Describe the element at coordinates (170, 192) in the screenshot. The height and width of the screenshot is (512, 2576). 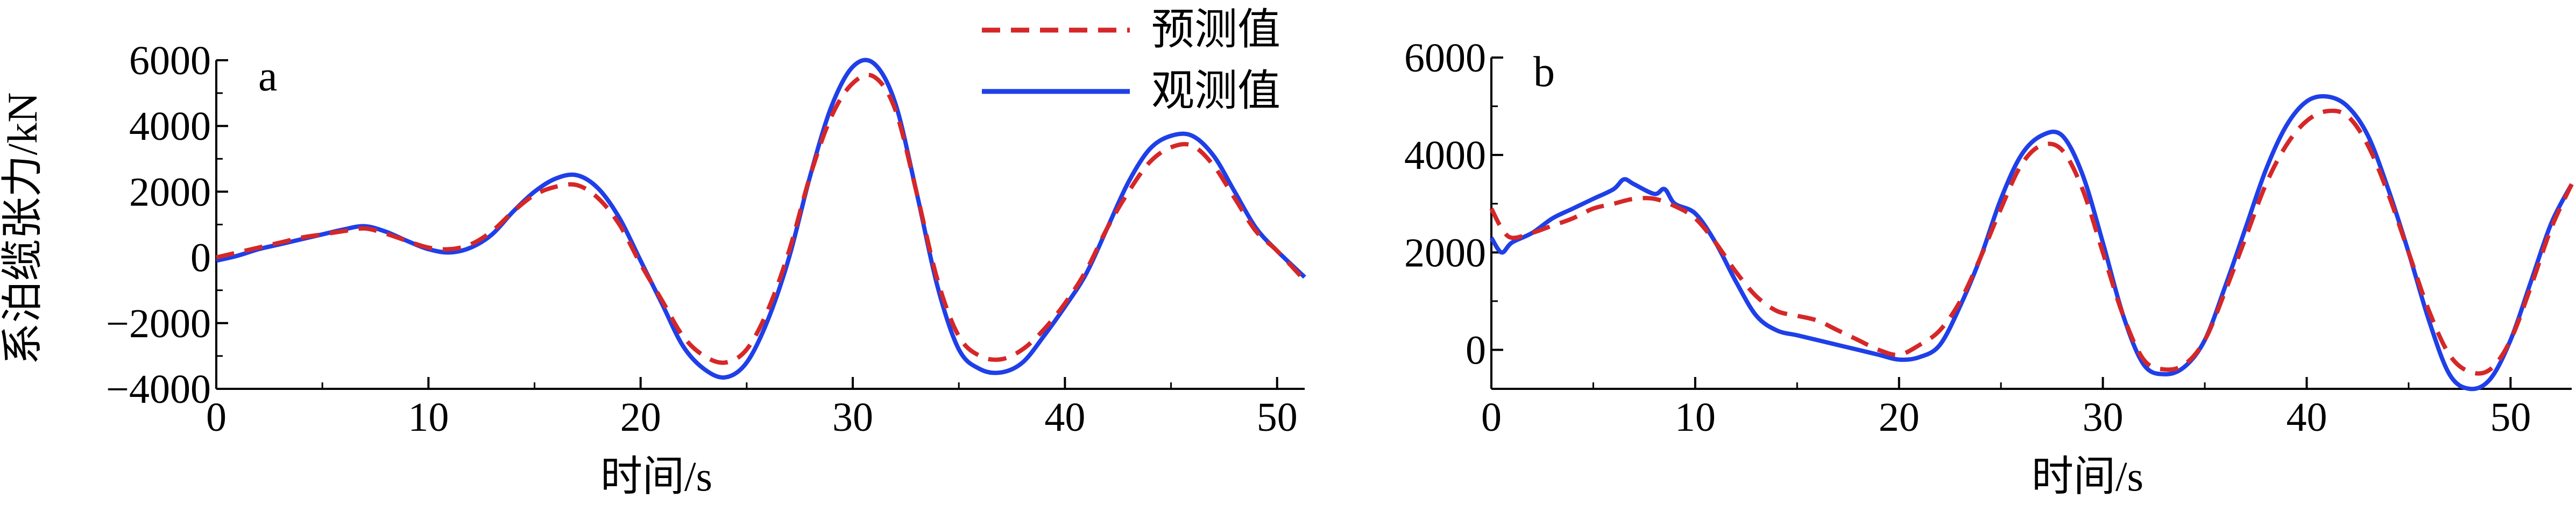
I see `panel-a-y-tick-label: 2000` at that location.